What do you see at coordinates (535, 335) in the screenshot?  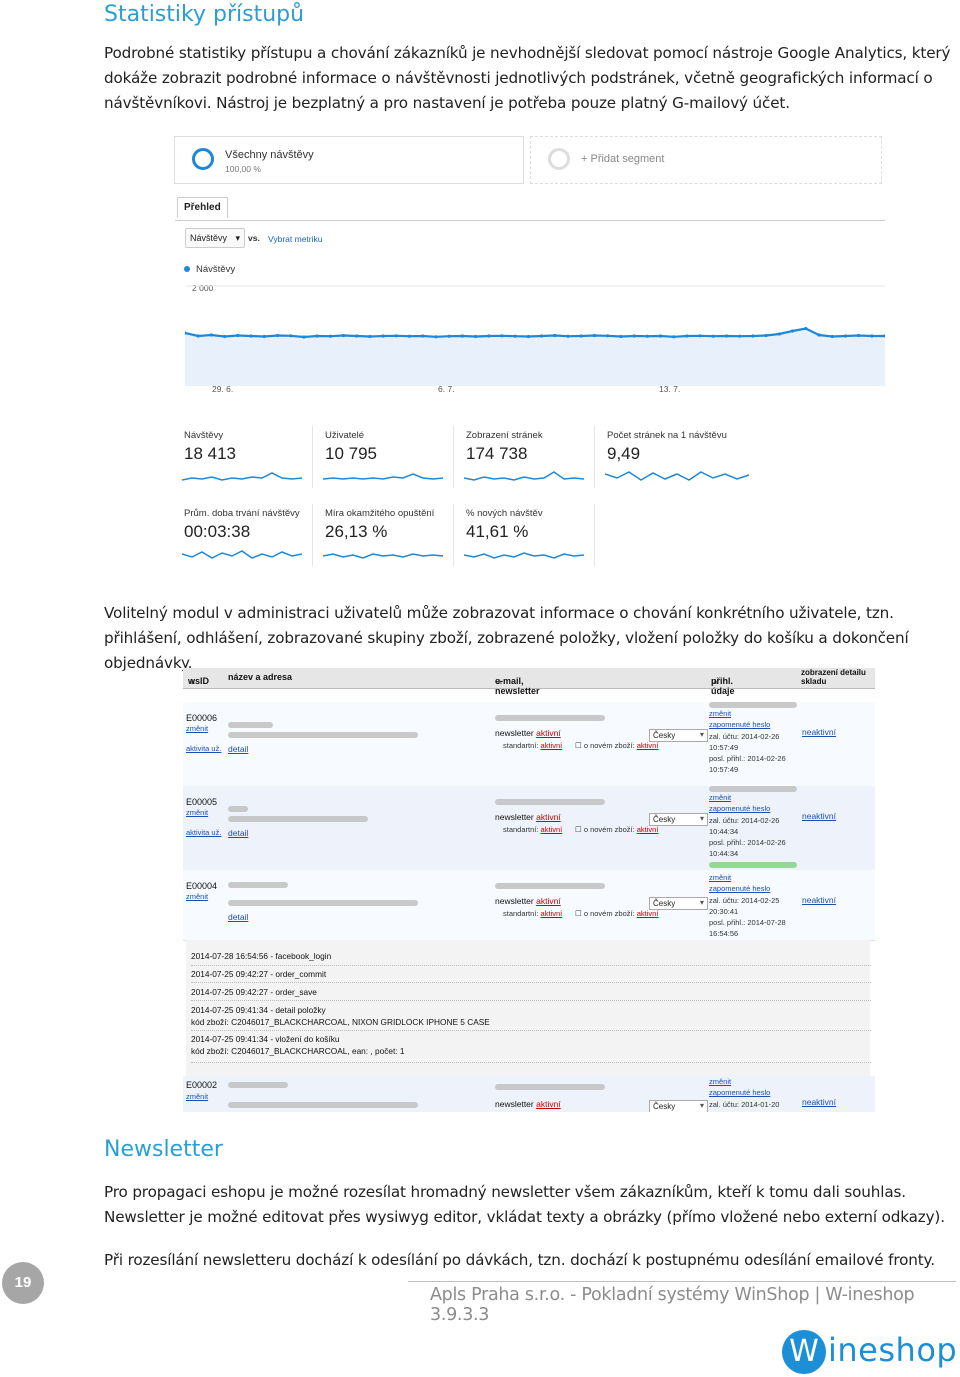 I see `visits-line-chart` at bounding box center [535, 335].